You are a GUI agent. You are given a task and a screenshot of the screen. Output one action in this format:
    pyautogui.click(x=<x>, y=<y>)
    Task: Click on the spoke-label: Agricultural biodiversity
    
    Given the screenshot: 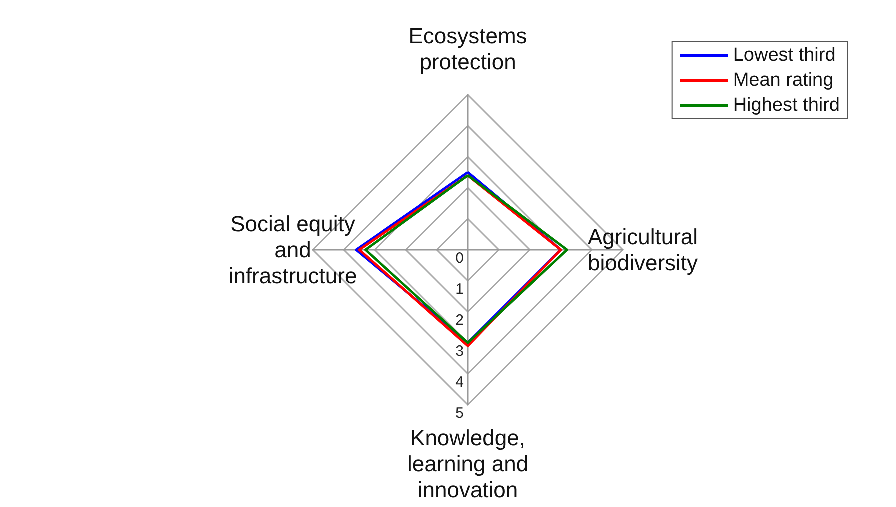 What is the action you would take?
    pyautogui.click(x=643, y=250)
    